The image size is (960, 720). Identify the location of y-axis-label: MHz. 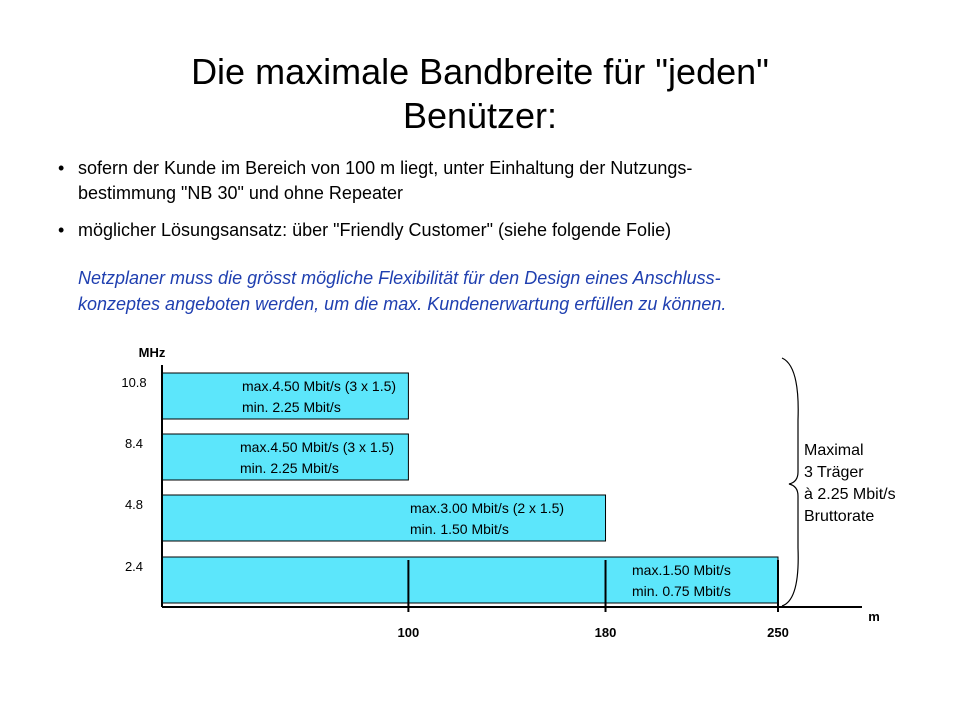
(152, 352).